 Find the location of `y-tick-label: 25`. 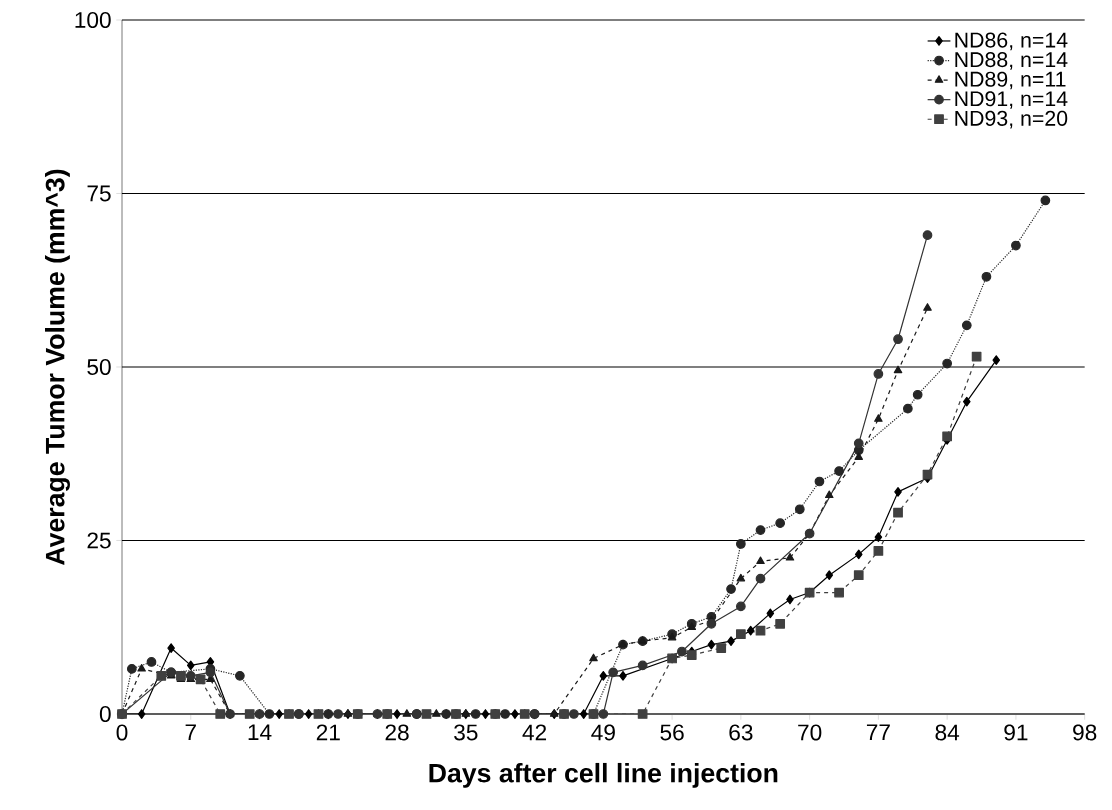

y-tick-label: 25 is located at coordinates (99, 540).